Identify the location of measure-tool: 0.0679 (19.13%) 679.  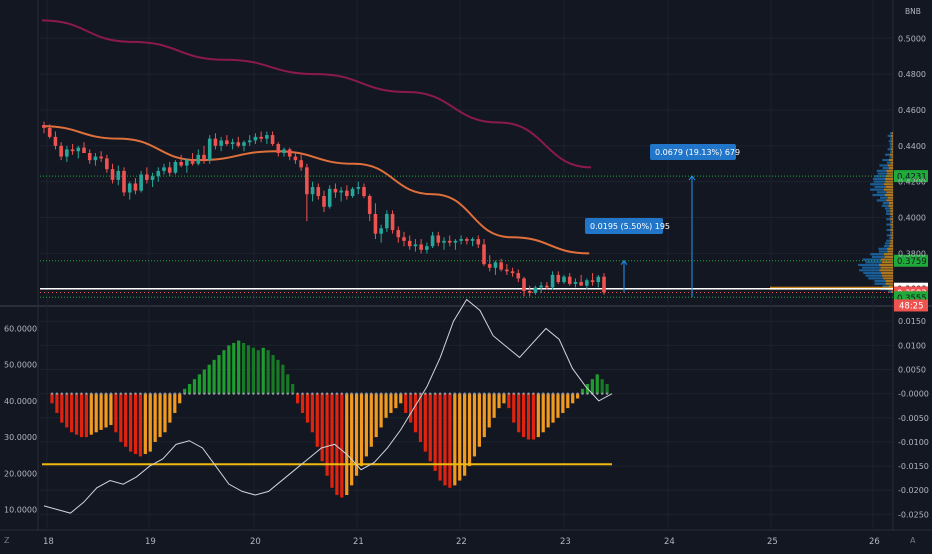
(695, 221).